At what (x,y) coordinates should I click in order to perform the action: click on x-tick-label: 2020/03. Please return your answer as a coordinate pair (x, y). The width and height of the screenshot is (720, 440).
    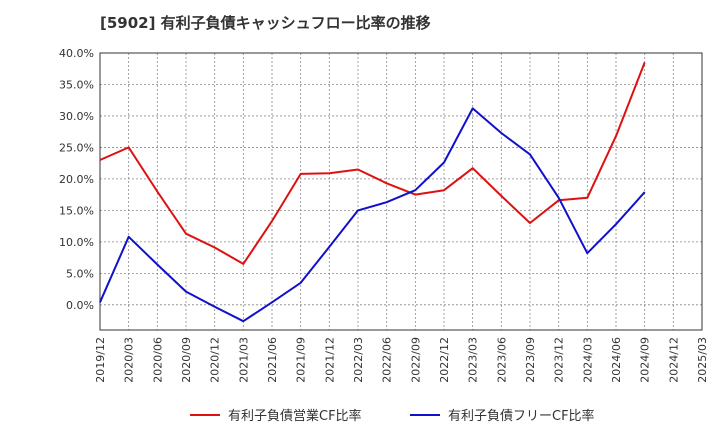
    Looking at the image, I should click on (129, 360).